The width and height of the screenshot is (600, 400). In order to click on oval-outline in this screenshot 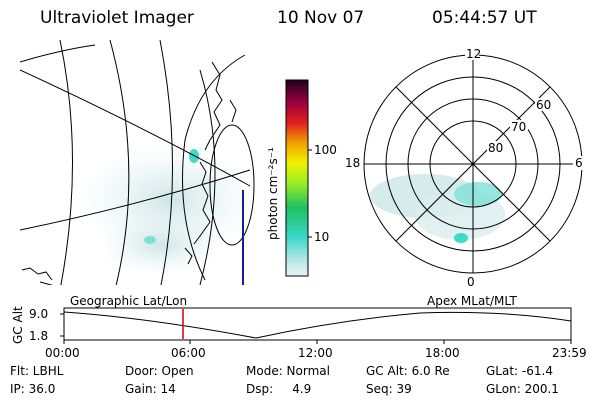, I will do `click(232, 185)`.